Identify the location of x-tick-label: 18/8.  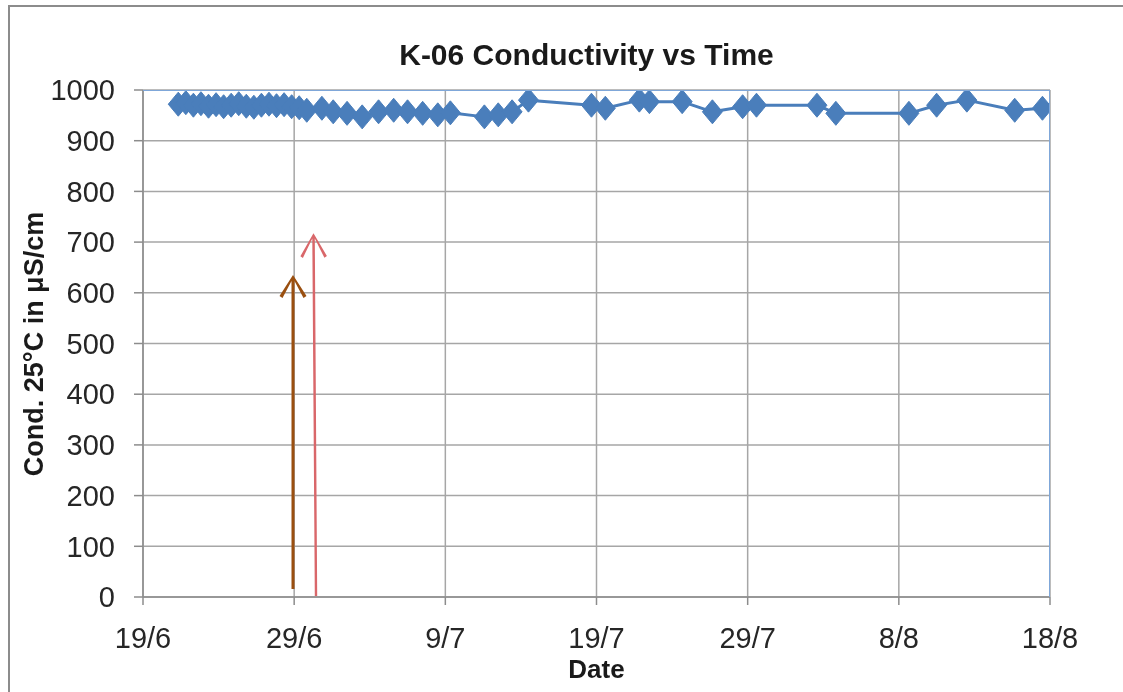
(1050, 637).